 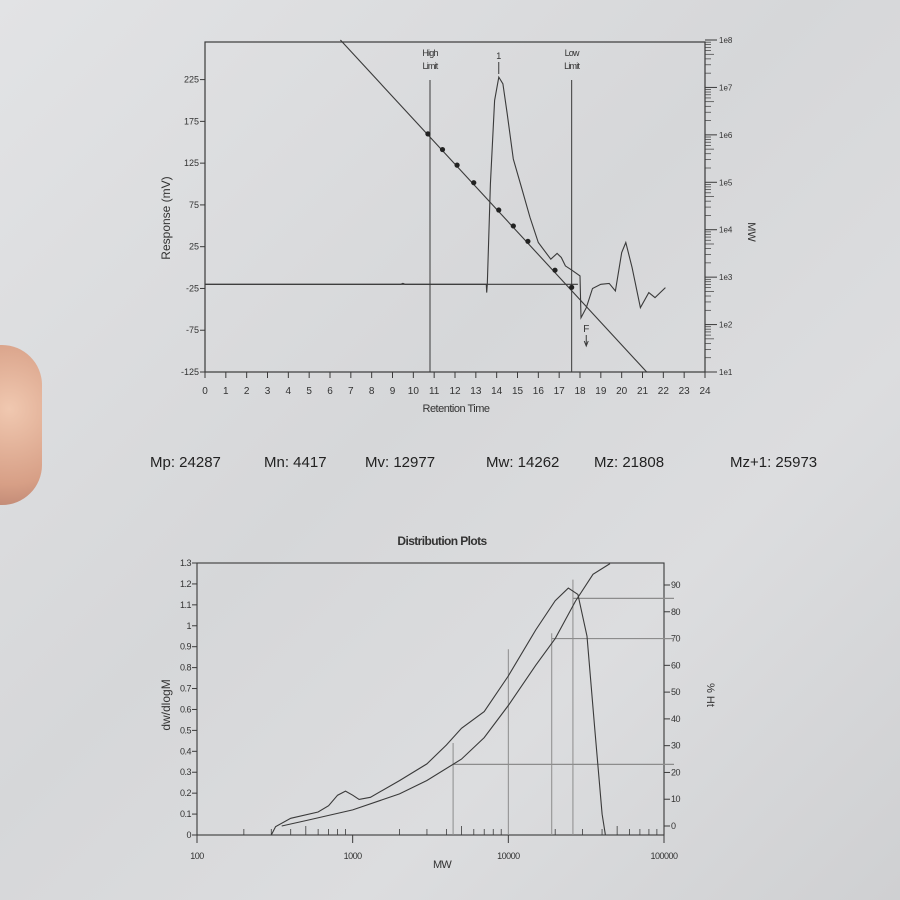 I want to click on limit-label: High Limit, so click(x=430, y=59).